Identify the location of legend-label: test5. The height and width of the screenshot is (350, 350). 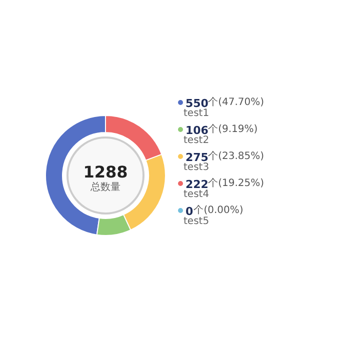
(197, 221).